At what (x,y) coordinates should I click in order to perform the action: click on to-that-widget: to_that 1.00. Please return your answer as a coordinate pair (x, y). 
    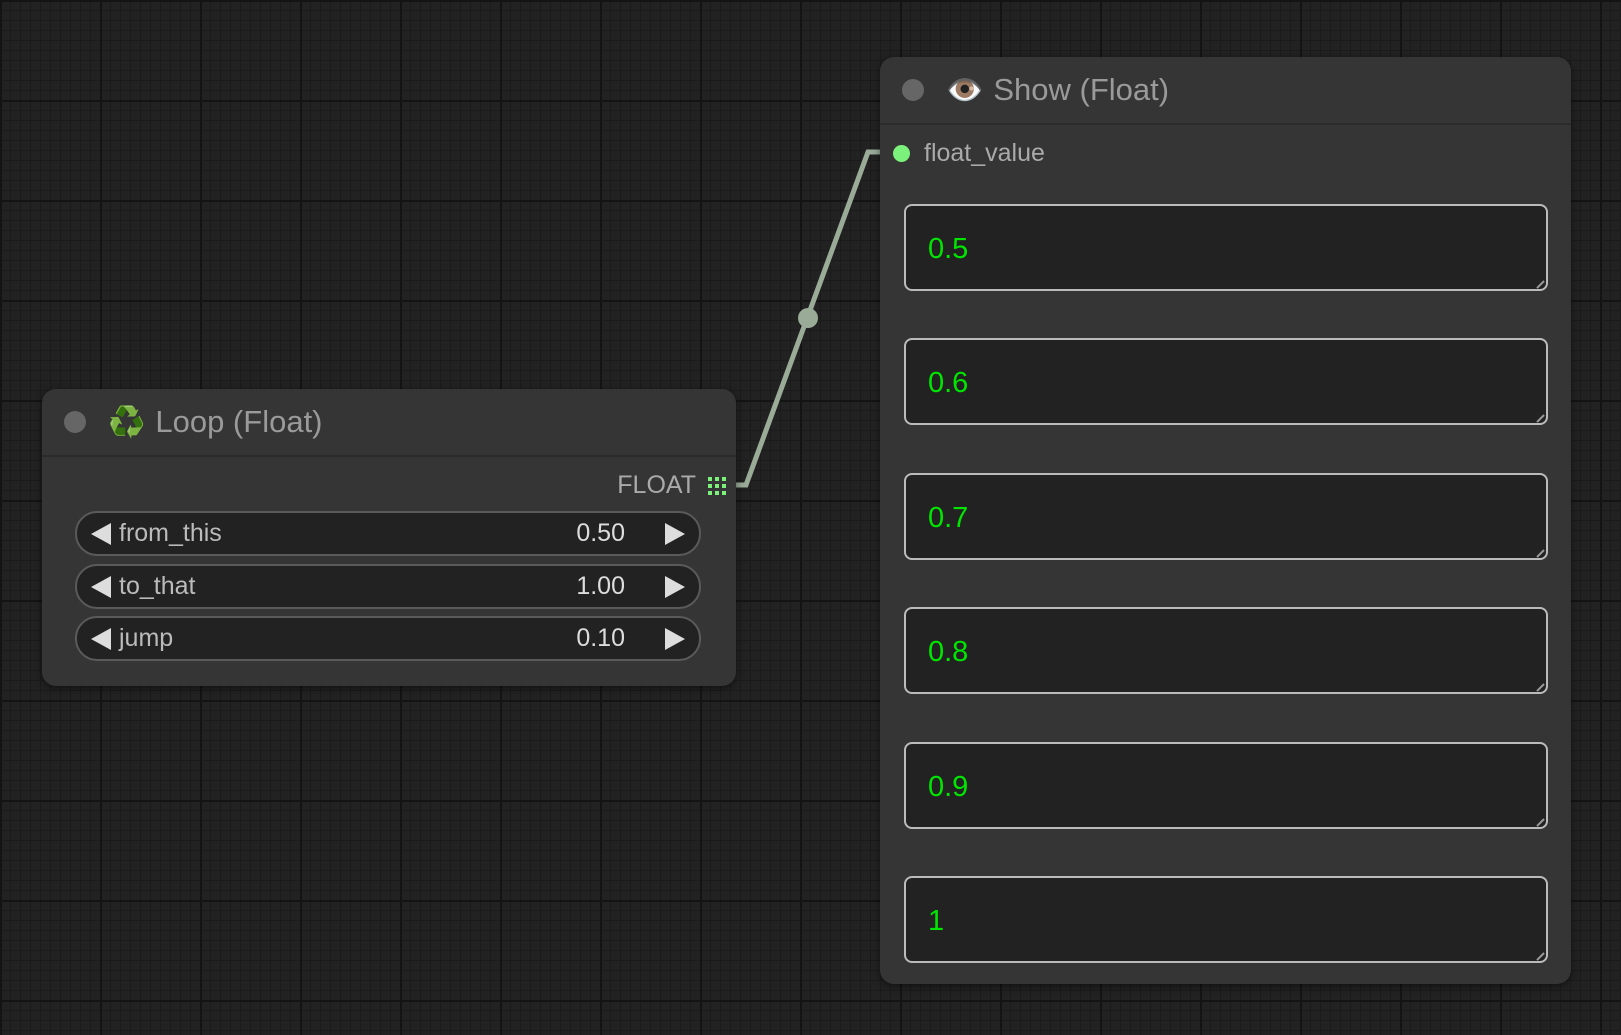
    Looking at the image, I should click on (388, 586).